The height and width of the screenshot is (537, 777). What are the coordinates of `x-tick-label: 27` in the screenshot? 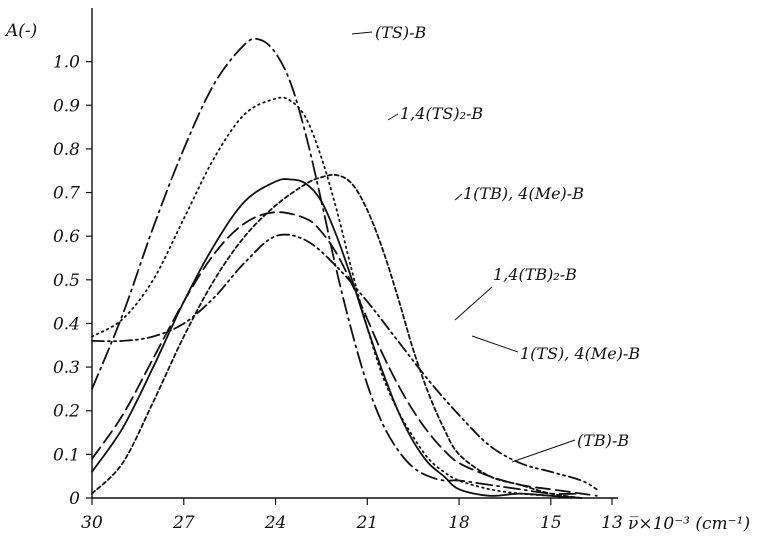 It's located at (183, 523).